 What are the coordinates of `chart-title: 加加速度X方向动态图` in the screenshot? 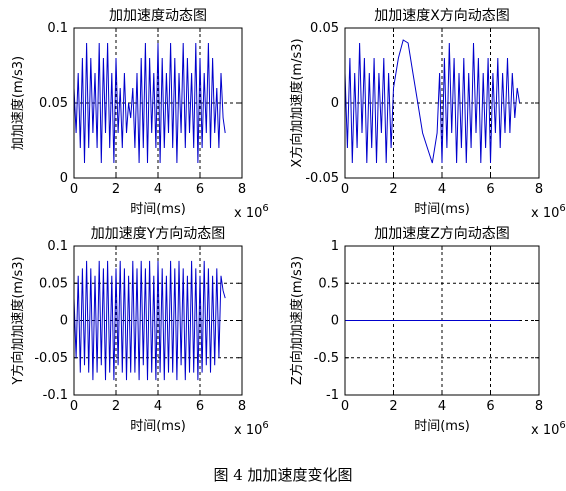 It's located at (442, 16).